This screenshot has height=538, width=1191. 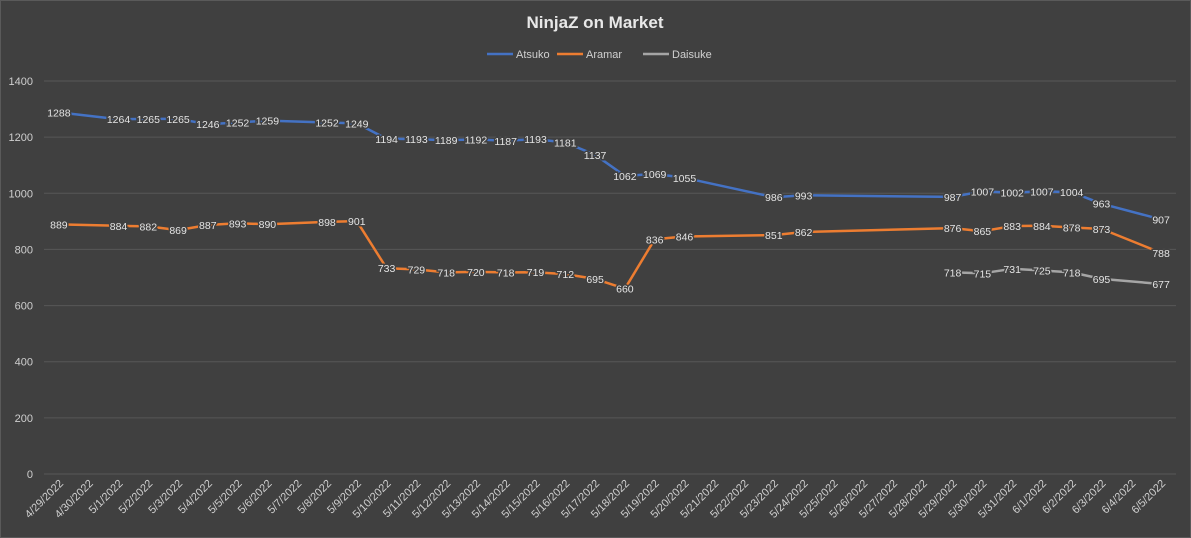 I want to click on data-label: 1002, so click(x=1013, y=194).